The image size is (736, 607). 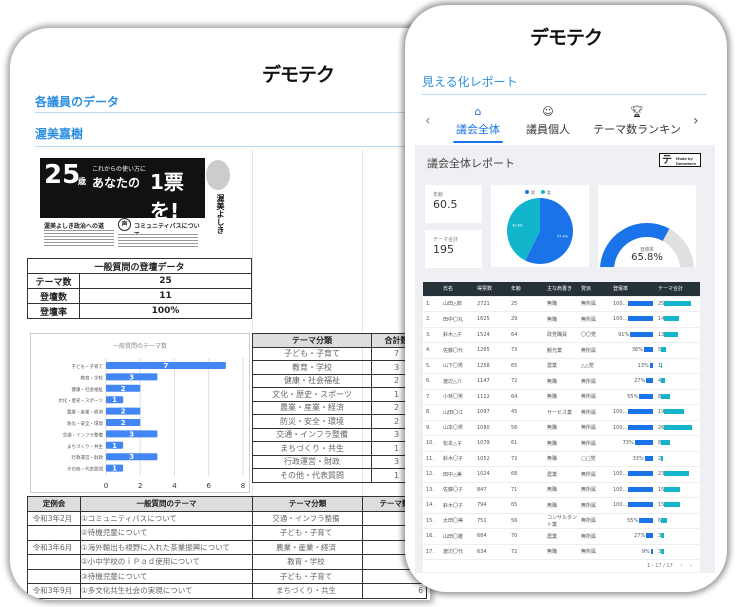 What do you see at coordinates (337, 380) in the screenshot?
I see `table-row: 健康・社会福祉 2` at bounding box center [337, 380].